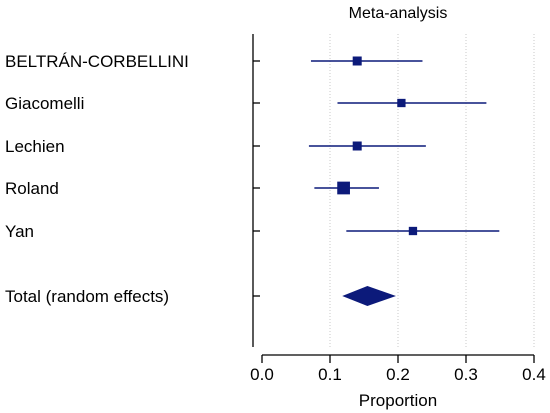 The image size is (550, 413). Describe the element at coordinates (87, 296) in the screenshot. I see `total-label: Total (random effects)` at that location.